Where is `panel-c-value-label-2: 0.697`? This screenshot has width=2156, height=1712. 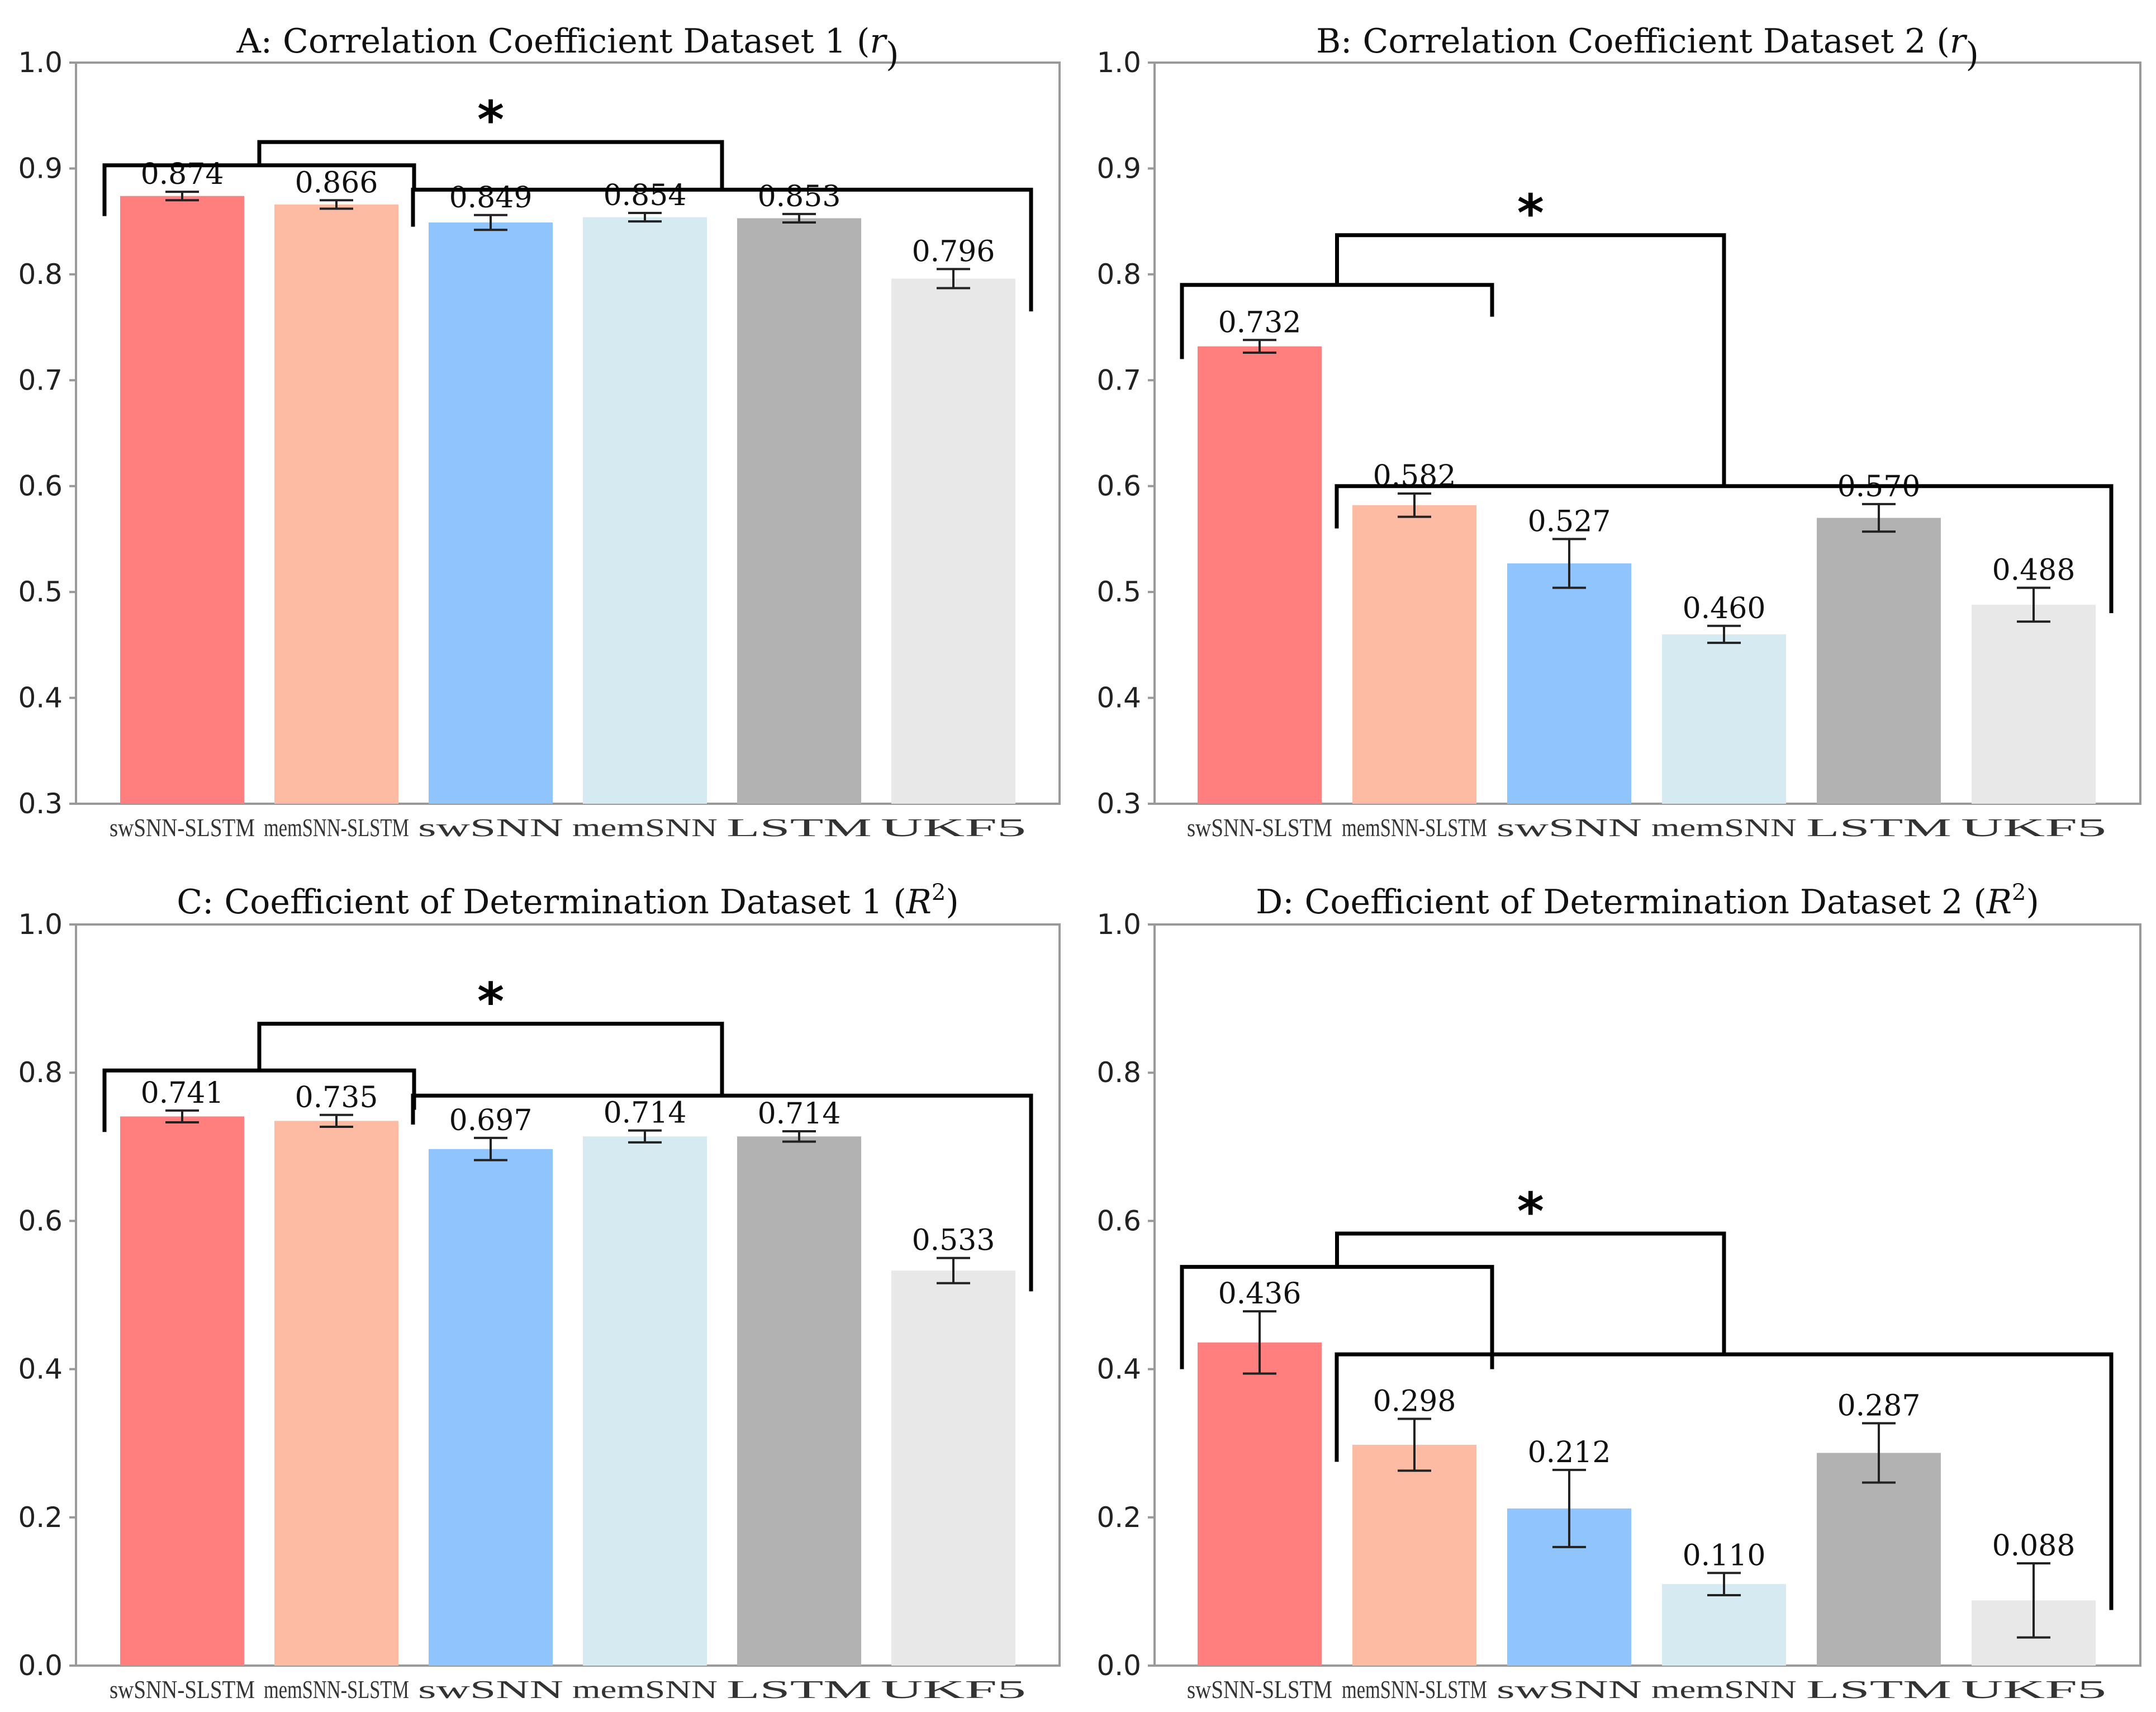 panel-c-value-label-2: 0.697 is located at coordinates (491, 1120).